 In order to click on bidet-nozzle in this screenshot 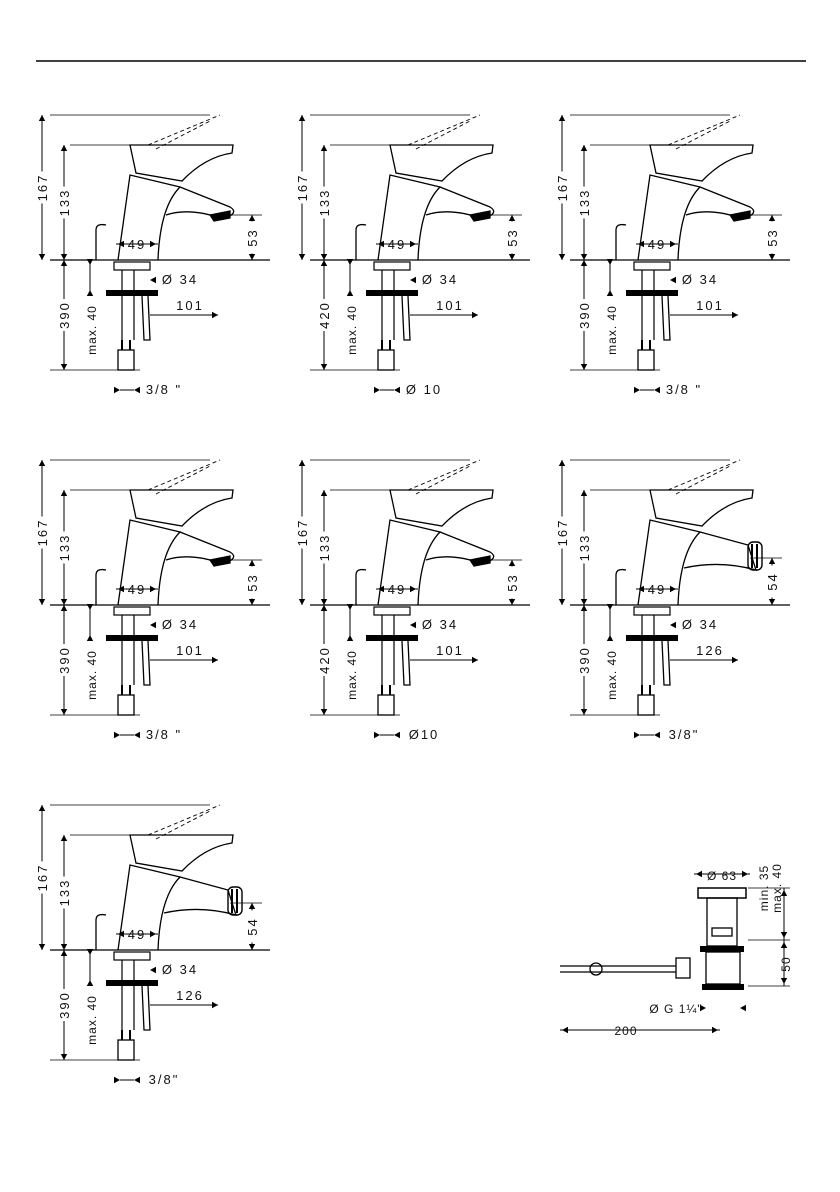, I will do `click(235, 901)`.